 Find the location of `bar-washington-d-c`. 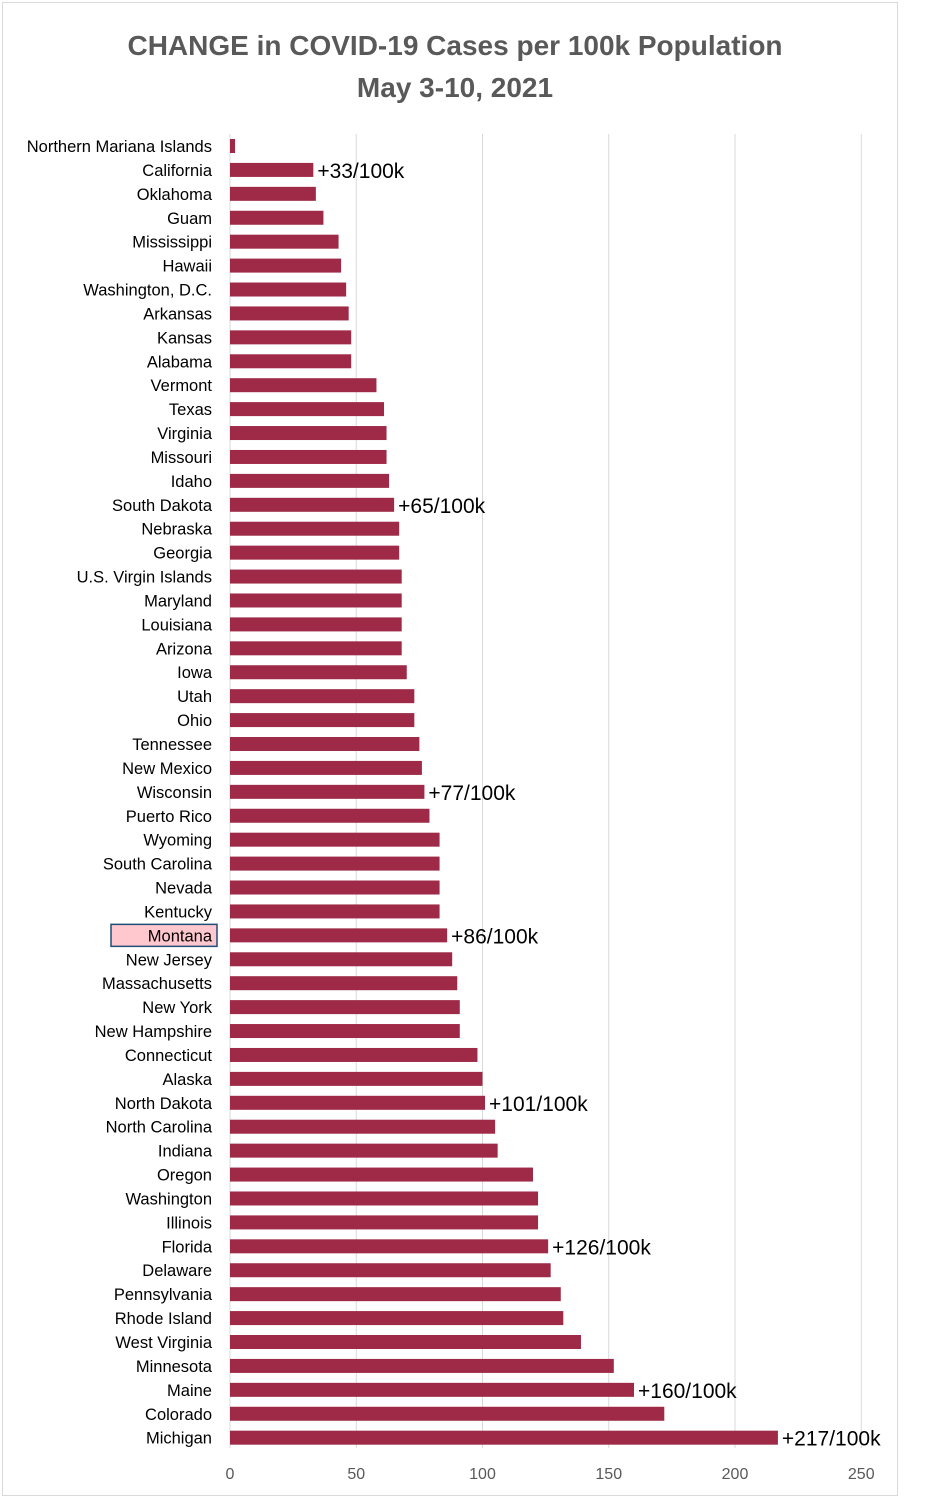

bar-washington-d-c is located at coordinates (288, 289).